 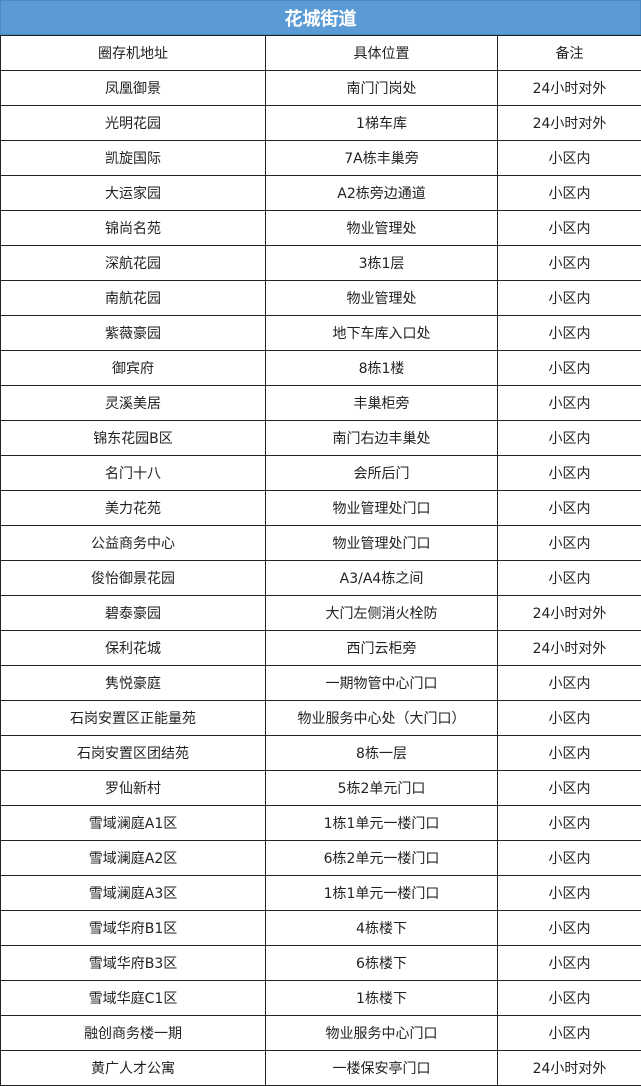 I want to click on cell-address: 凤凰御景, so click(x=133, y=88).